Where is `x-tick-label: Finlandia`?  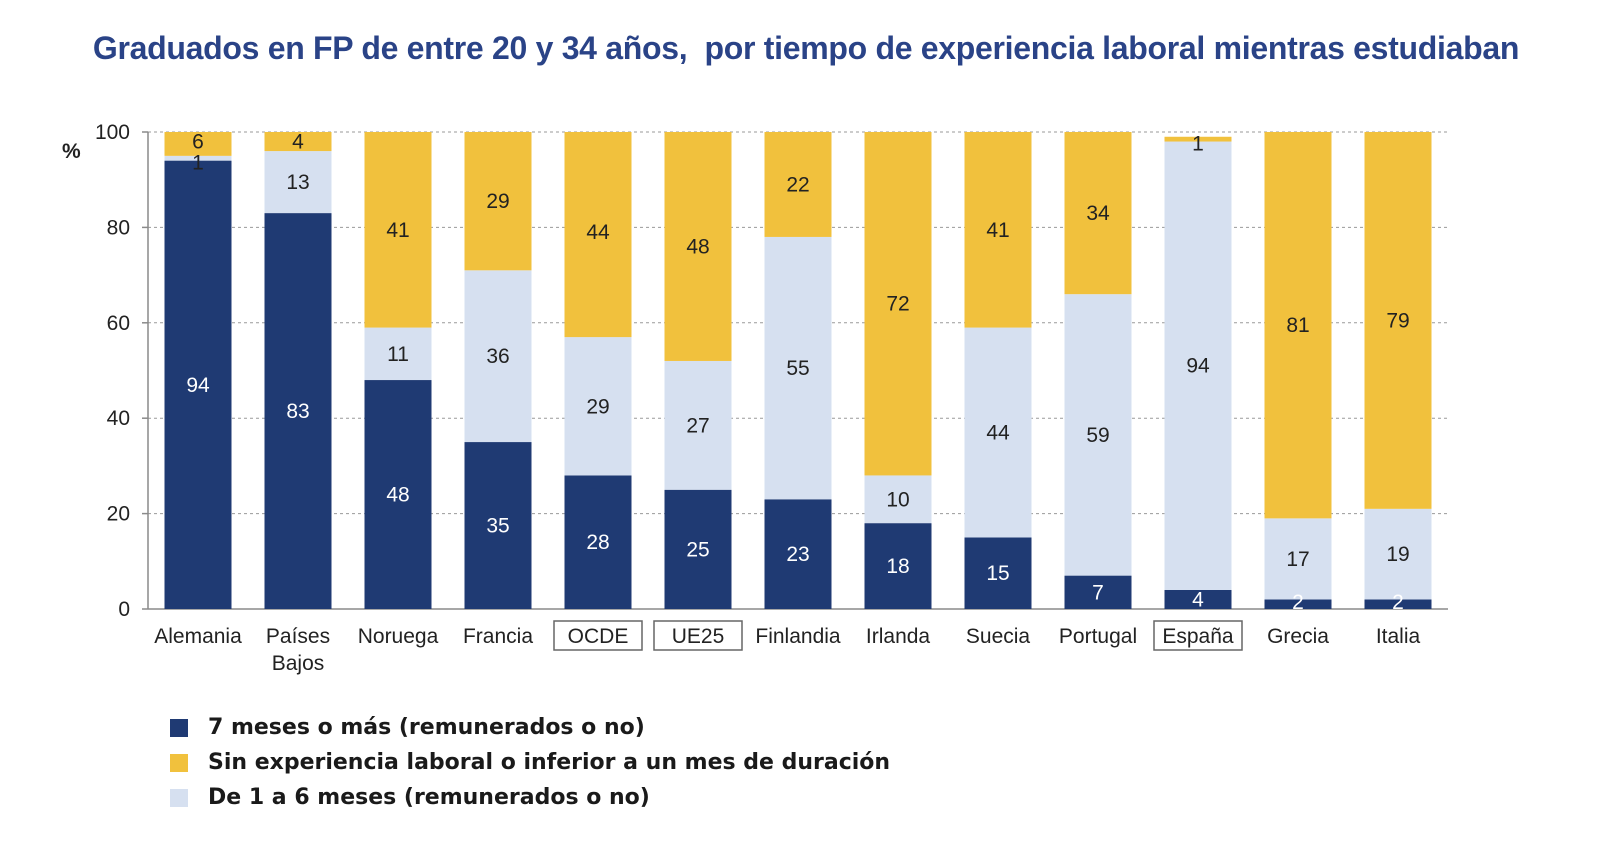
x-tick-label: Finlandia is located at coordinates (798, 636).